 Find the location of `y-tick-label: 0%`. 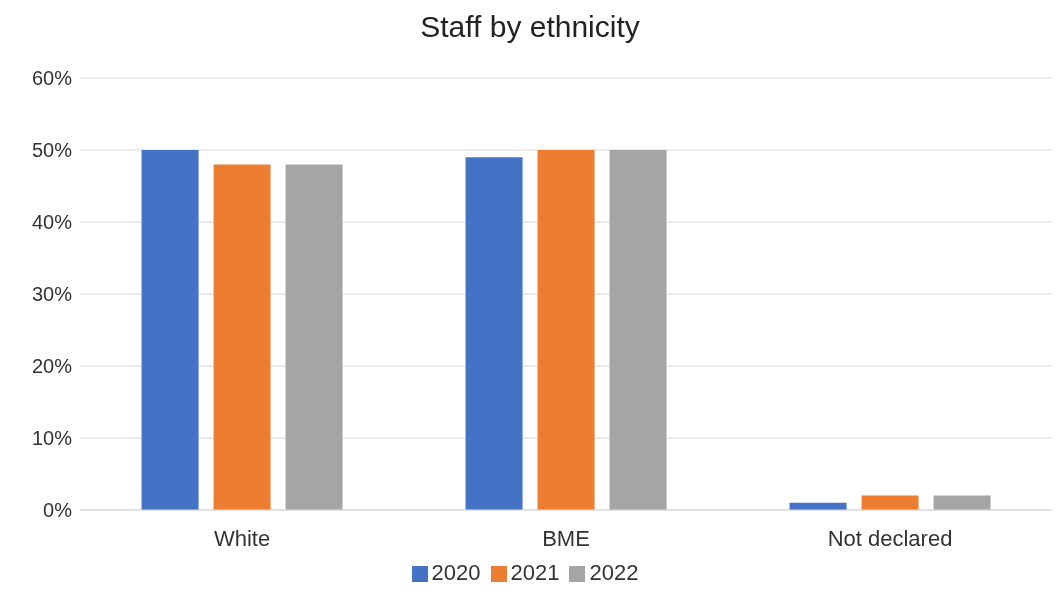

y-tick-label: 0% is located at coordinates (58, 510).